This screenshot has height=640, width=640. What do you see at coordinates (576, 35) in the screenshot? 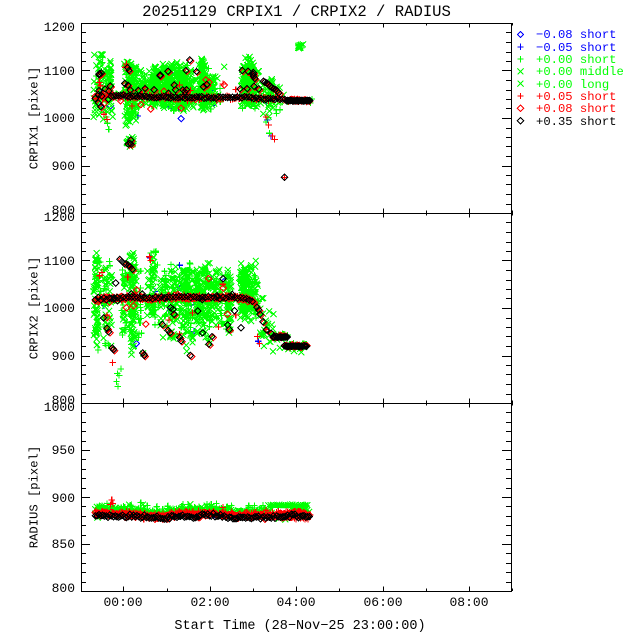
I see `svg-text: −0.08 short` at bounding box center [576, 35].